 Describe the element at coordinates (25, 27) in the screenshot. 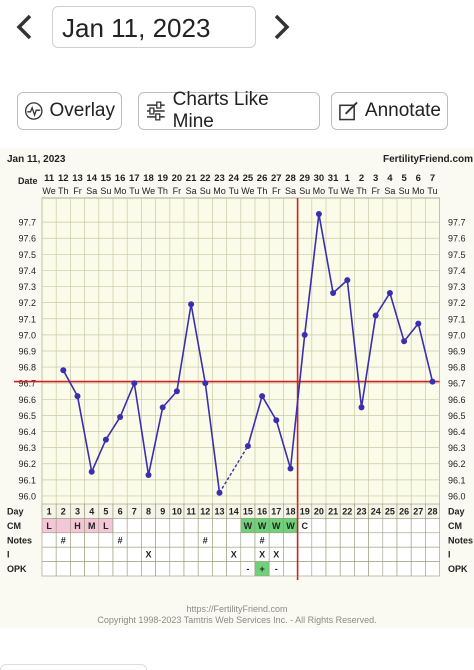

I see `previous-date-button` at that location.